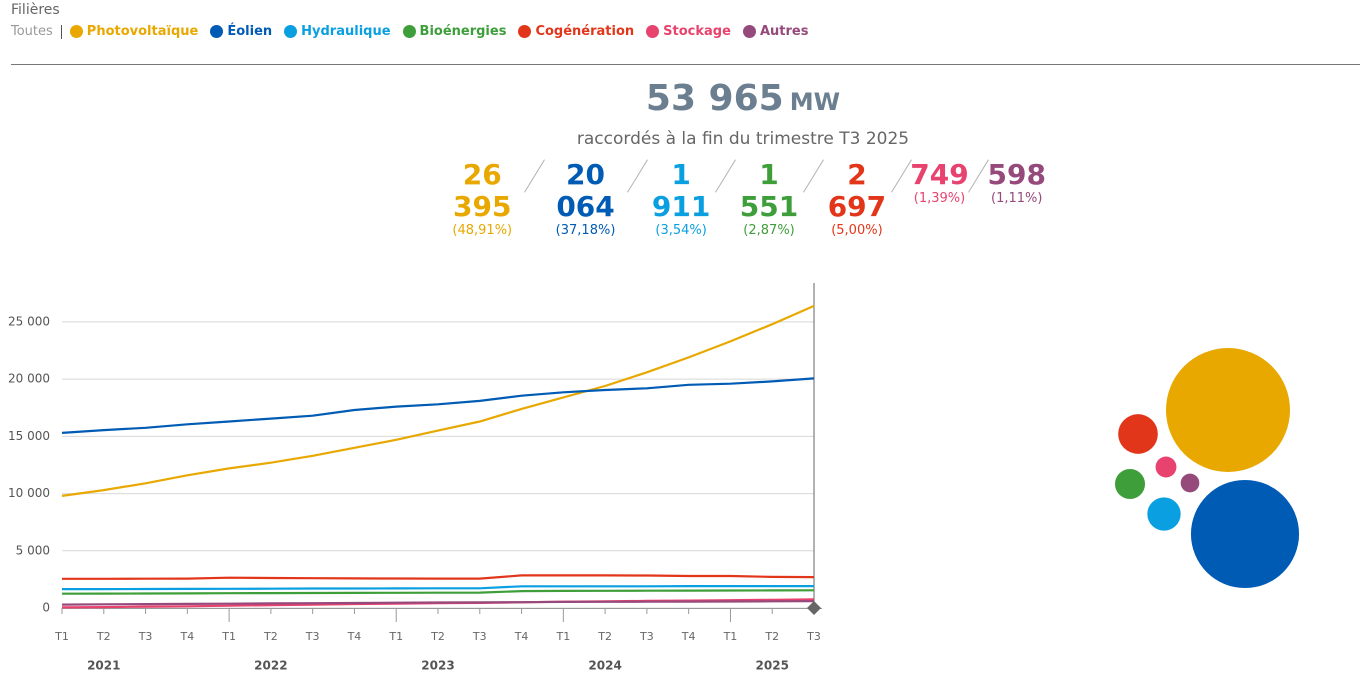 This screenshot has width=1360, height=692. Describe the element at coordinates (939, 174) in the screenshot. I see `summary-value: 749` at that location.